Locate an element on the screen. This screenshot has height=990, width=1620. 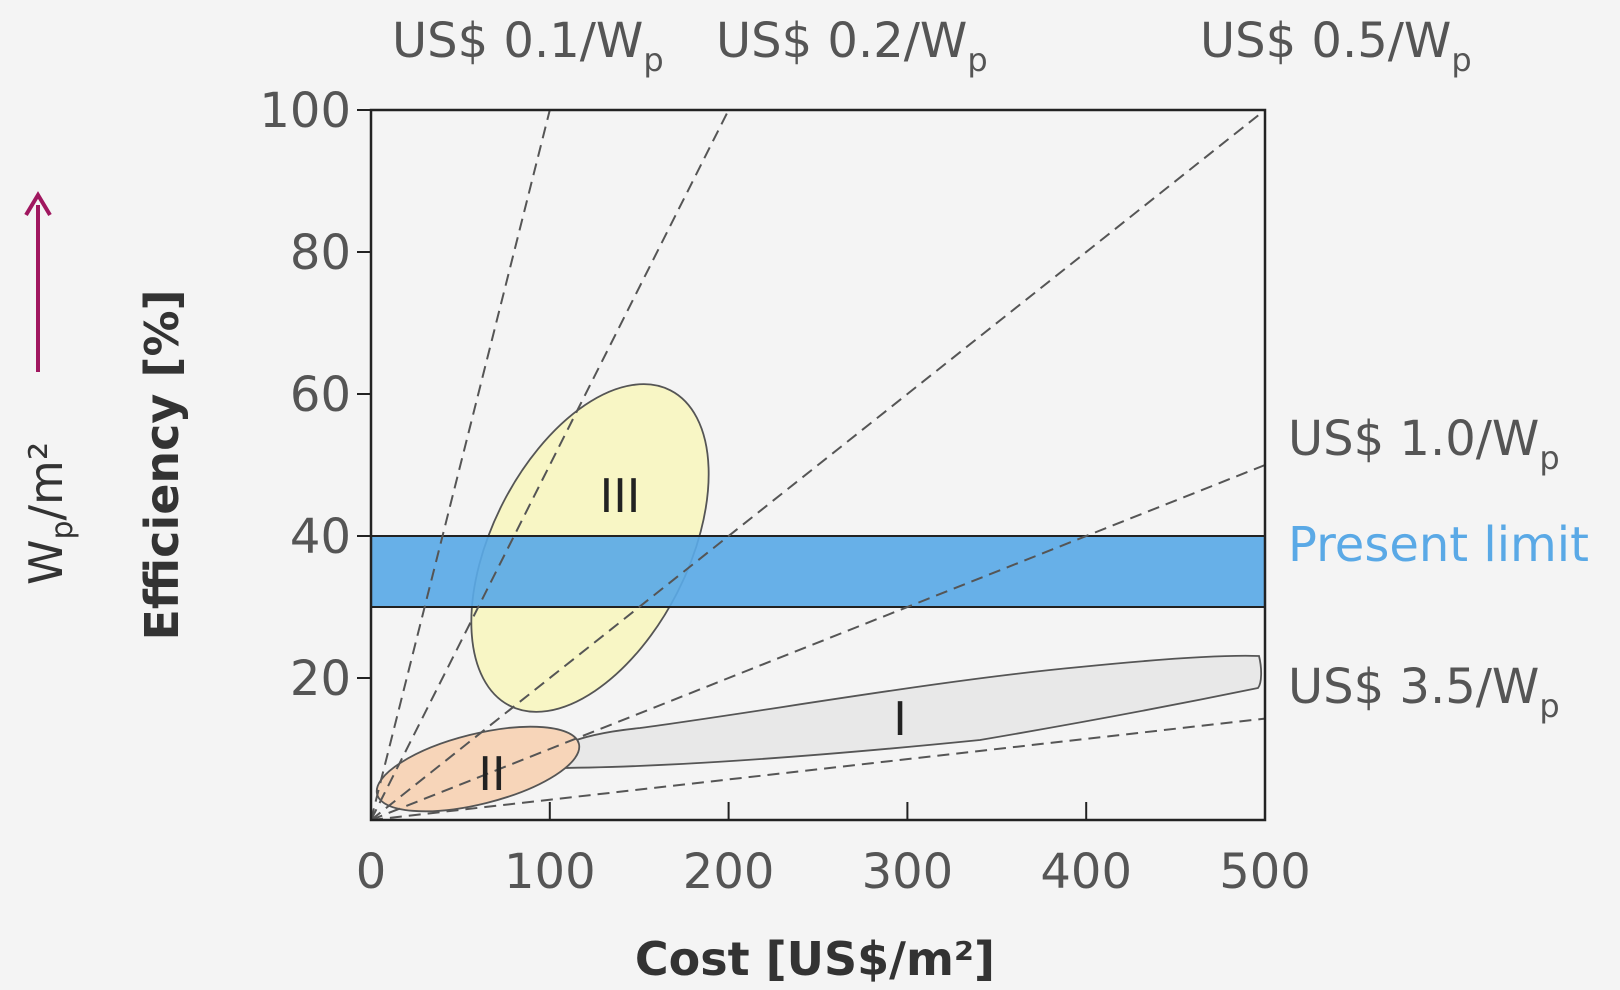
cost-line-label-0-5: US$ 0.5/Wp is located at coordinates (1336, 46).